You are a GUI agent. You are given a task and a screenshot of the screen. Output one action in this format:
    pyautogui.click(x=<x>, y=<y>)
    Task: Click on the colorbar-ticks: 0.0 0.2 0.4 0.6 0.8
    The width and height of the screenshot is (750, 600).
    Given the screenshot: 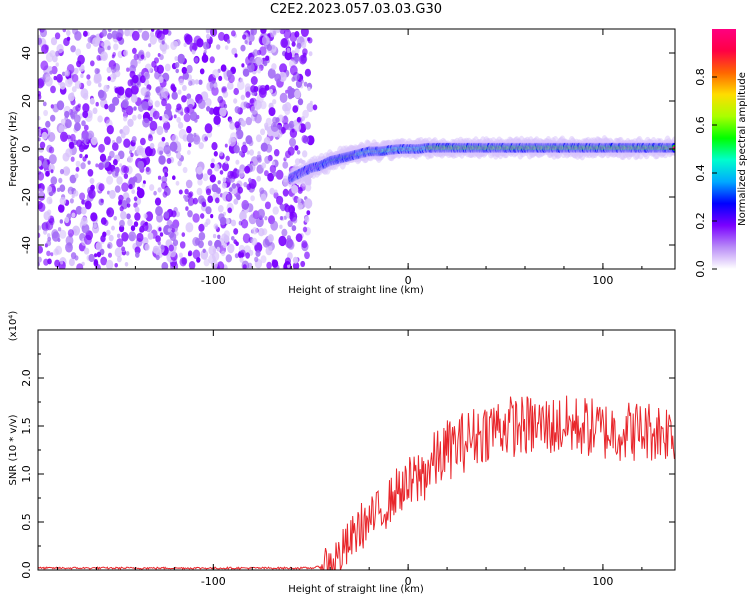 What is the action you would take?
    pyautogui.click(x=705, y=173)
    